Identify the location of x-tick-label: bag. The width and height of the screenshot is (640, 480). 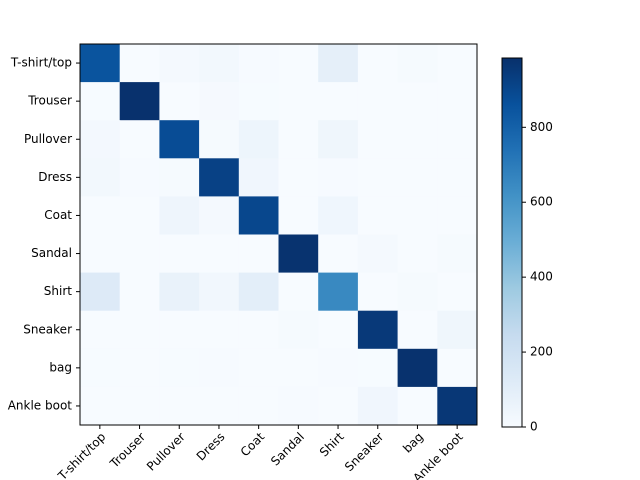
(413, 443).